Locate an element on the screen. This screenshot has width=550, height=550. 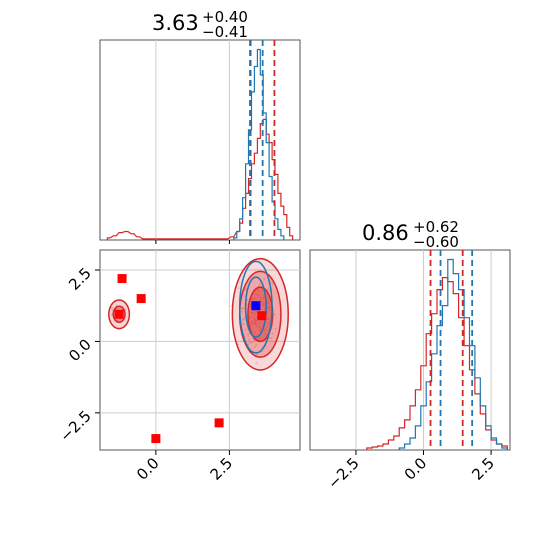
top-left-panel-frame is located at coordinates (200, 140).